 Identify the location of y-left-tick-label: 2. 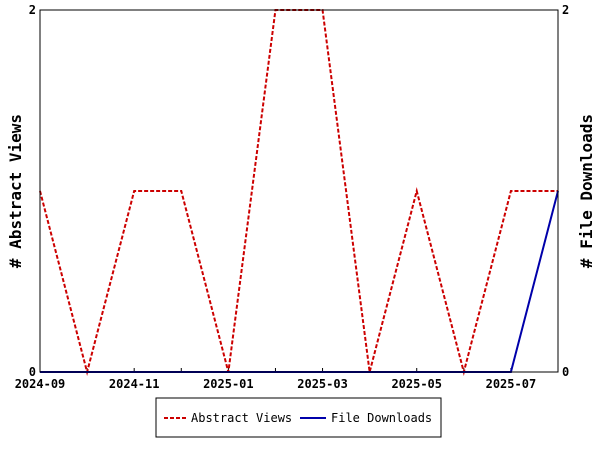
(32, 10).